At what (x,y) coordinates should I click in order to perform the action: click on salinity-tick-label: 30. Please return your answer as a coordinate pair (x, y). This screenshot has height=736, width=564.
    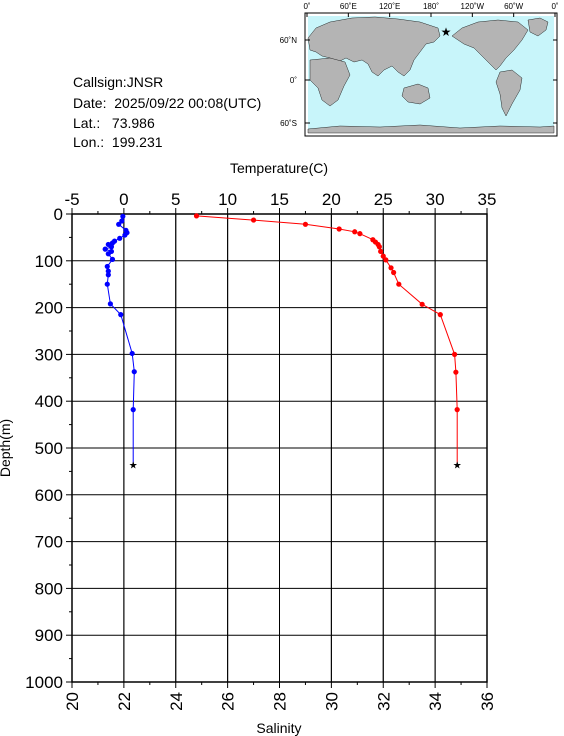
    Looking at the image, I should click on (331, 701).